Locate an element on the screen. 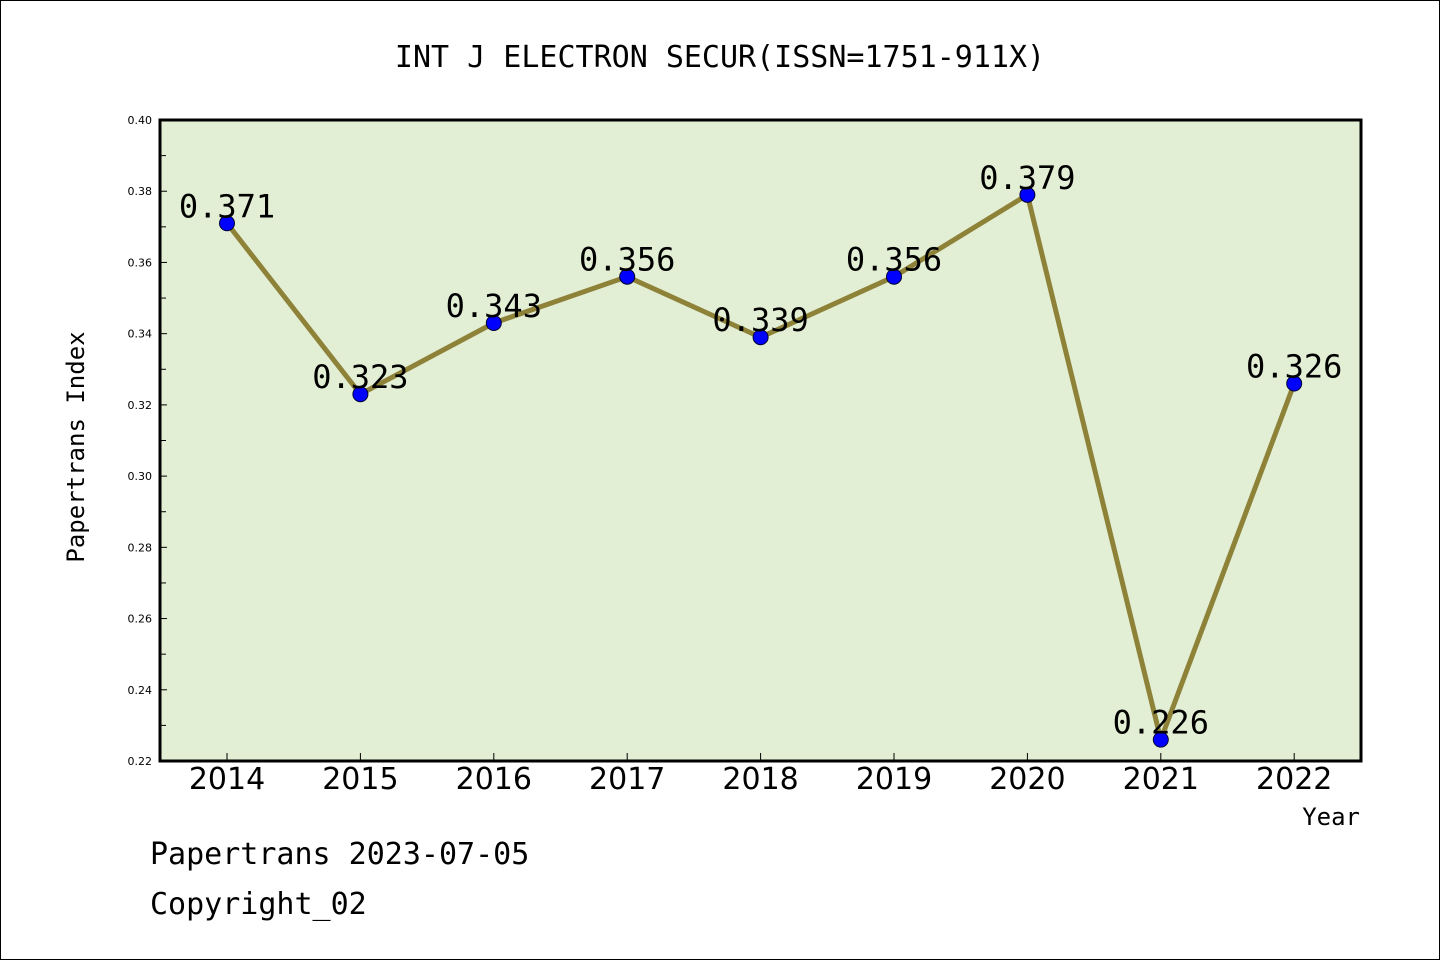  y-tick-label: 0.30 is located at coordinates (140, 476).